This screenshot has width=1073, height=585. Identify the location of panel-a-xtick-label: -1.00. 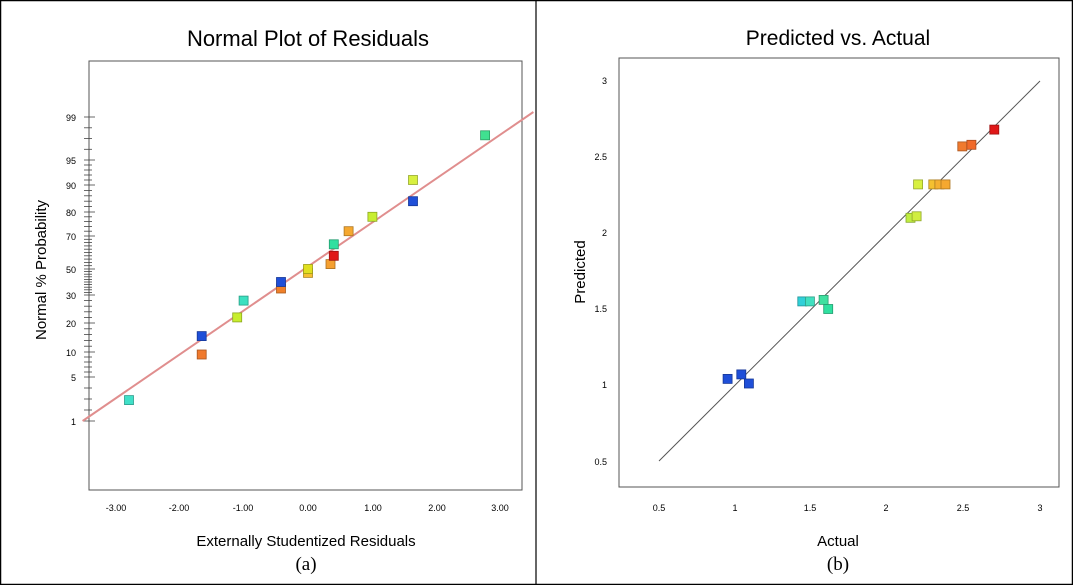
(243, 508).